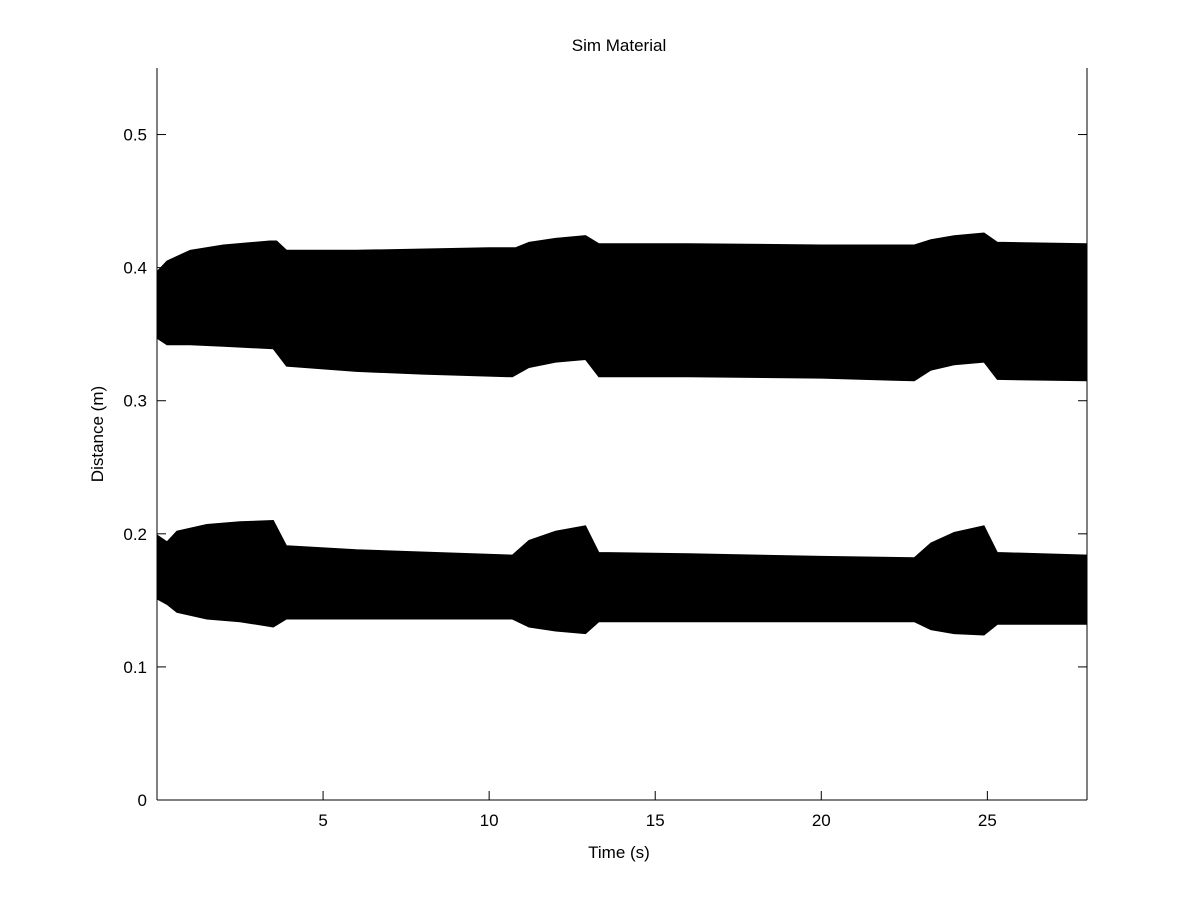 The width and height of the screenshot is (1201, 900). What do you see at coordinates (489, 820) in the screenshot?
I see `x-tick-label: 10` at bounding box center [489, 820].